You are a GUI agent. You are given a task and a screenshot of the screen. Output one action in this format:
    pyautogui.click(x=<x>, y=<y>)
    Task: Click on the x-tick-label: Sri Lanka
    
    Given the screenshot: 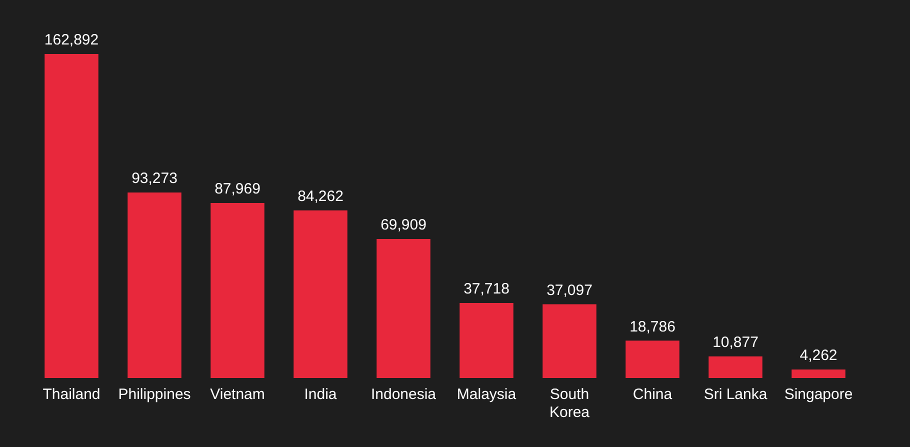 What is the action you would take?
    pyautogui.click(x=736, y=395)
    